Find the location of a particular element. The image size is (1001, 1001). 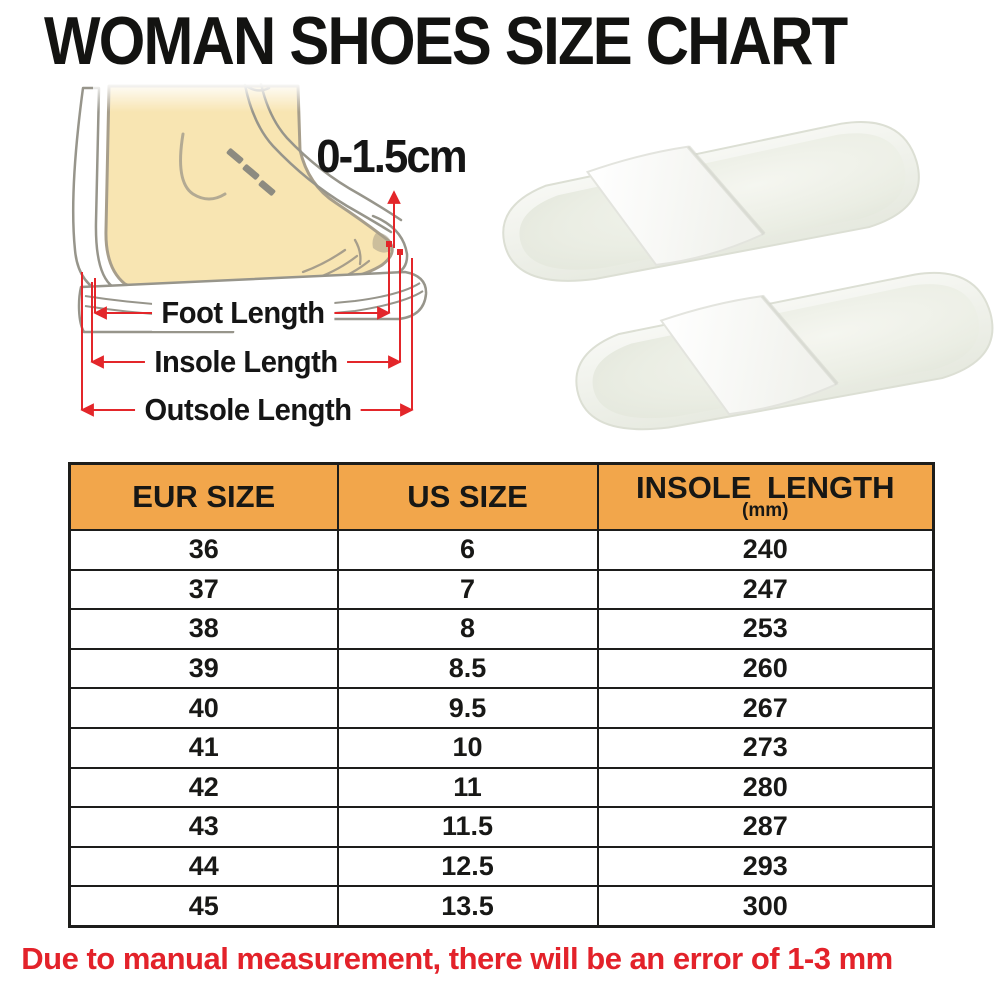

insole-length-label: Insole Length is located at coordinates (246, 362).